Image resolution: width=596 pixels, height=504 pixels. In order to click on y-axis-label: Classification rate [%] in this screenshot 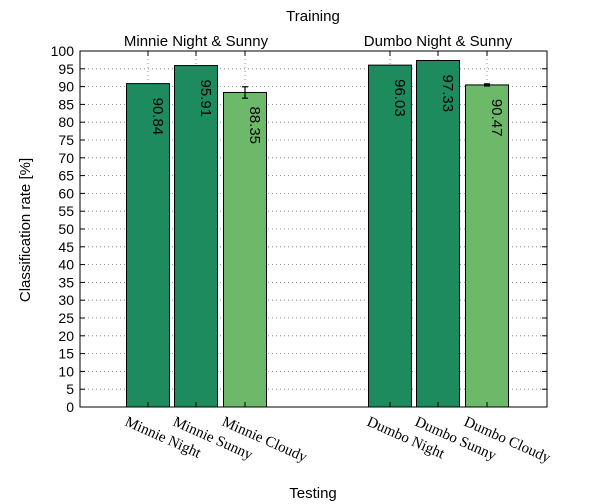, I will do `click(25, 230)`.